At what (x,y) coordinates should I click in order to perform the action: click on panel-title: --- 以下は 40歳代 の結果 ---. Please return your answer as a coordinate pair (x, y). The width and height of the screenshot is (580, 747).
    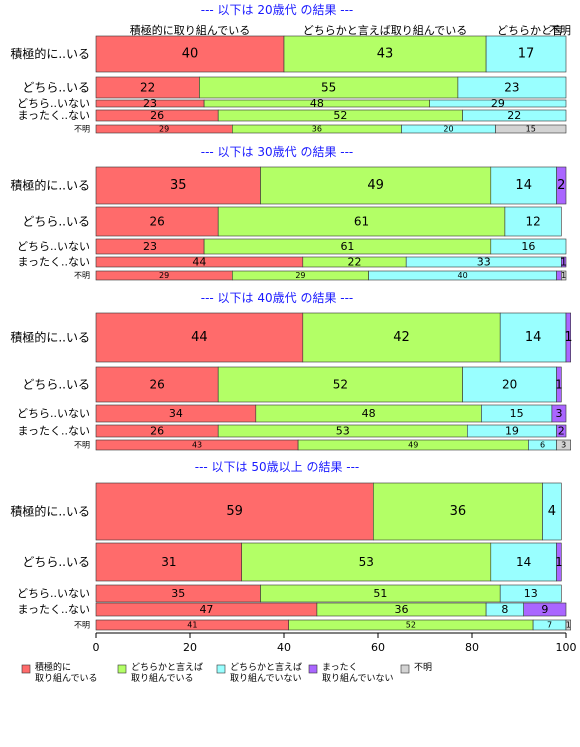
    Looking at the image, I should click on (277, 298).